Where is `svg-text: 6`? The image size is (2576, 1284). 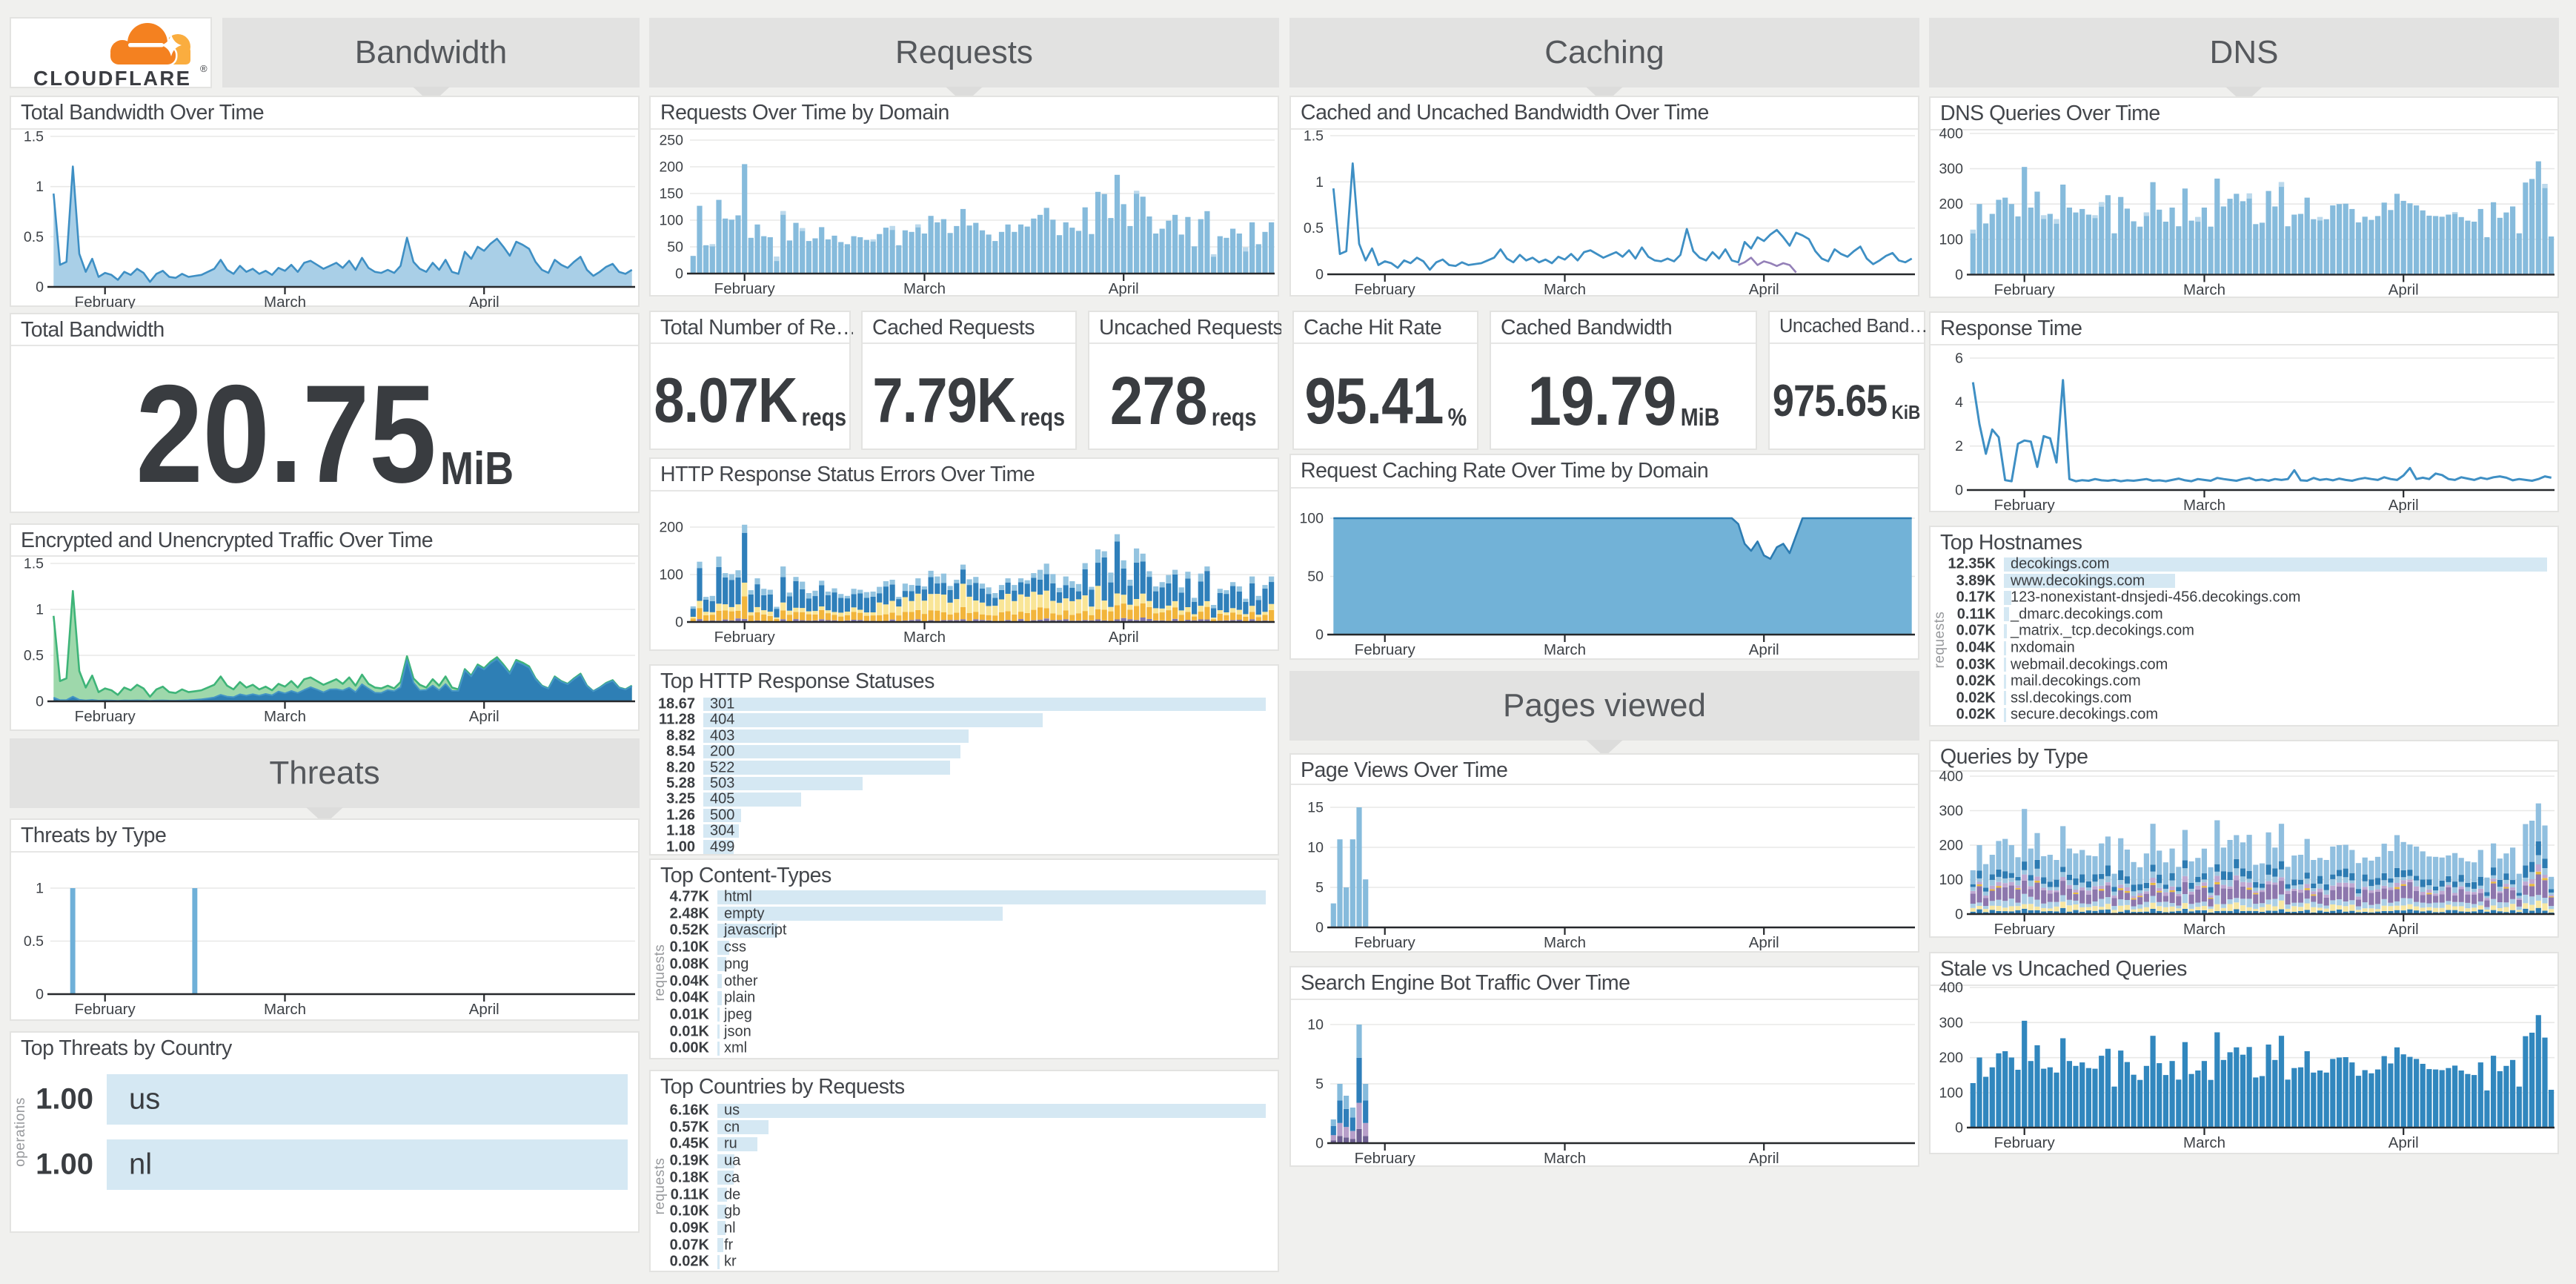 svg-text: 6 is located at coordinates (1959, 359).